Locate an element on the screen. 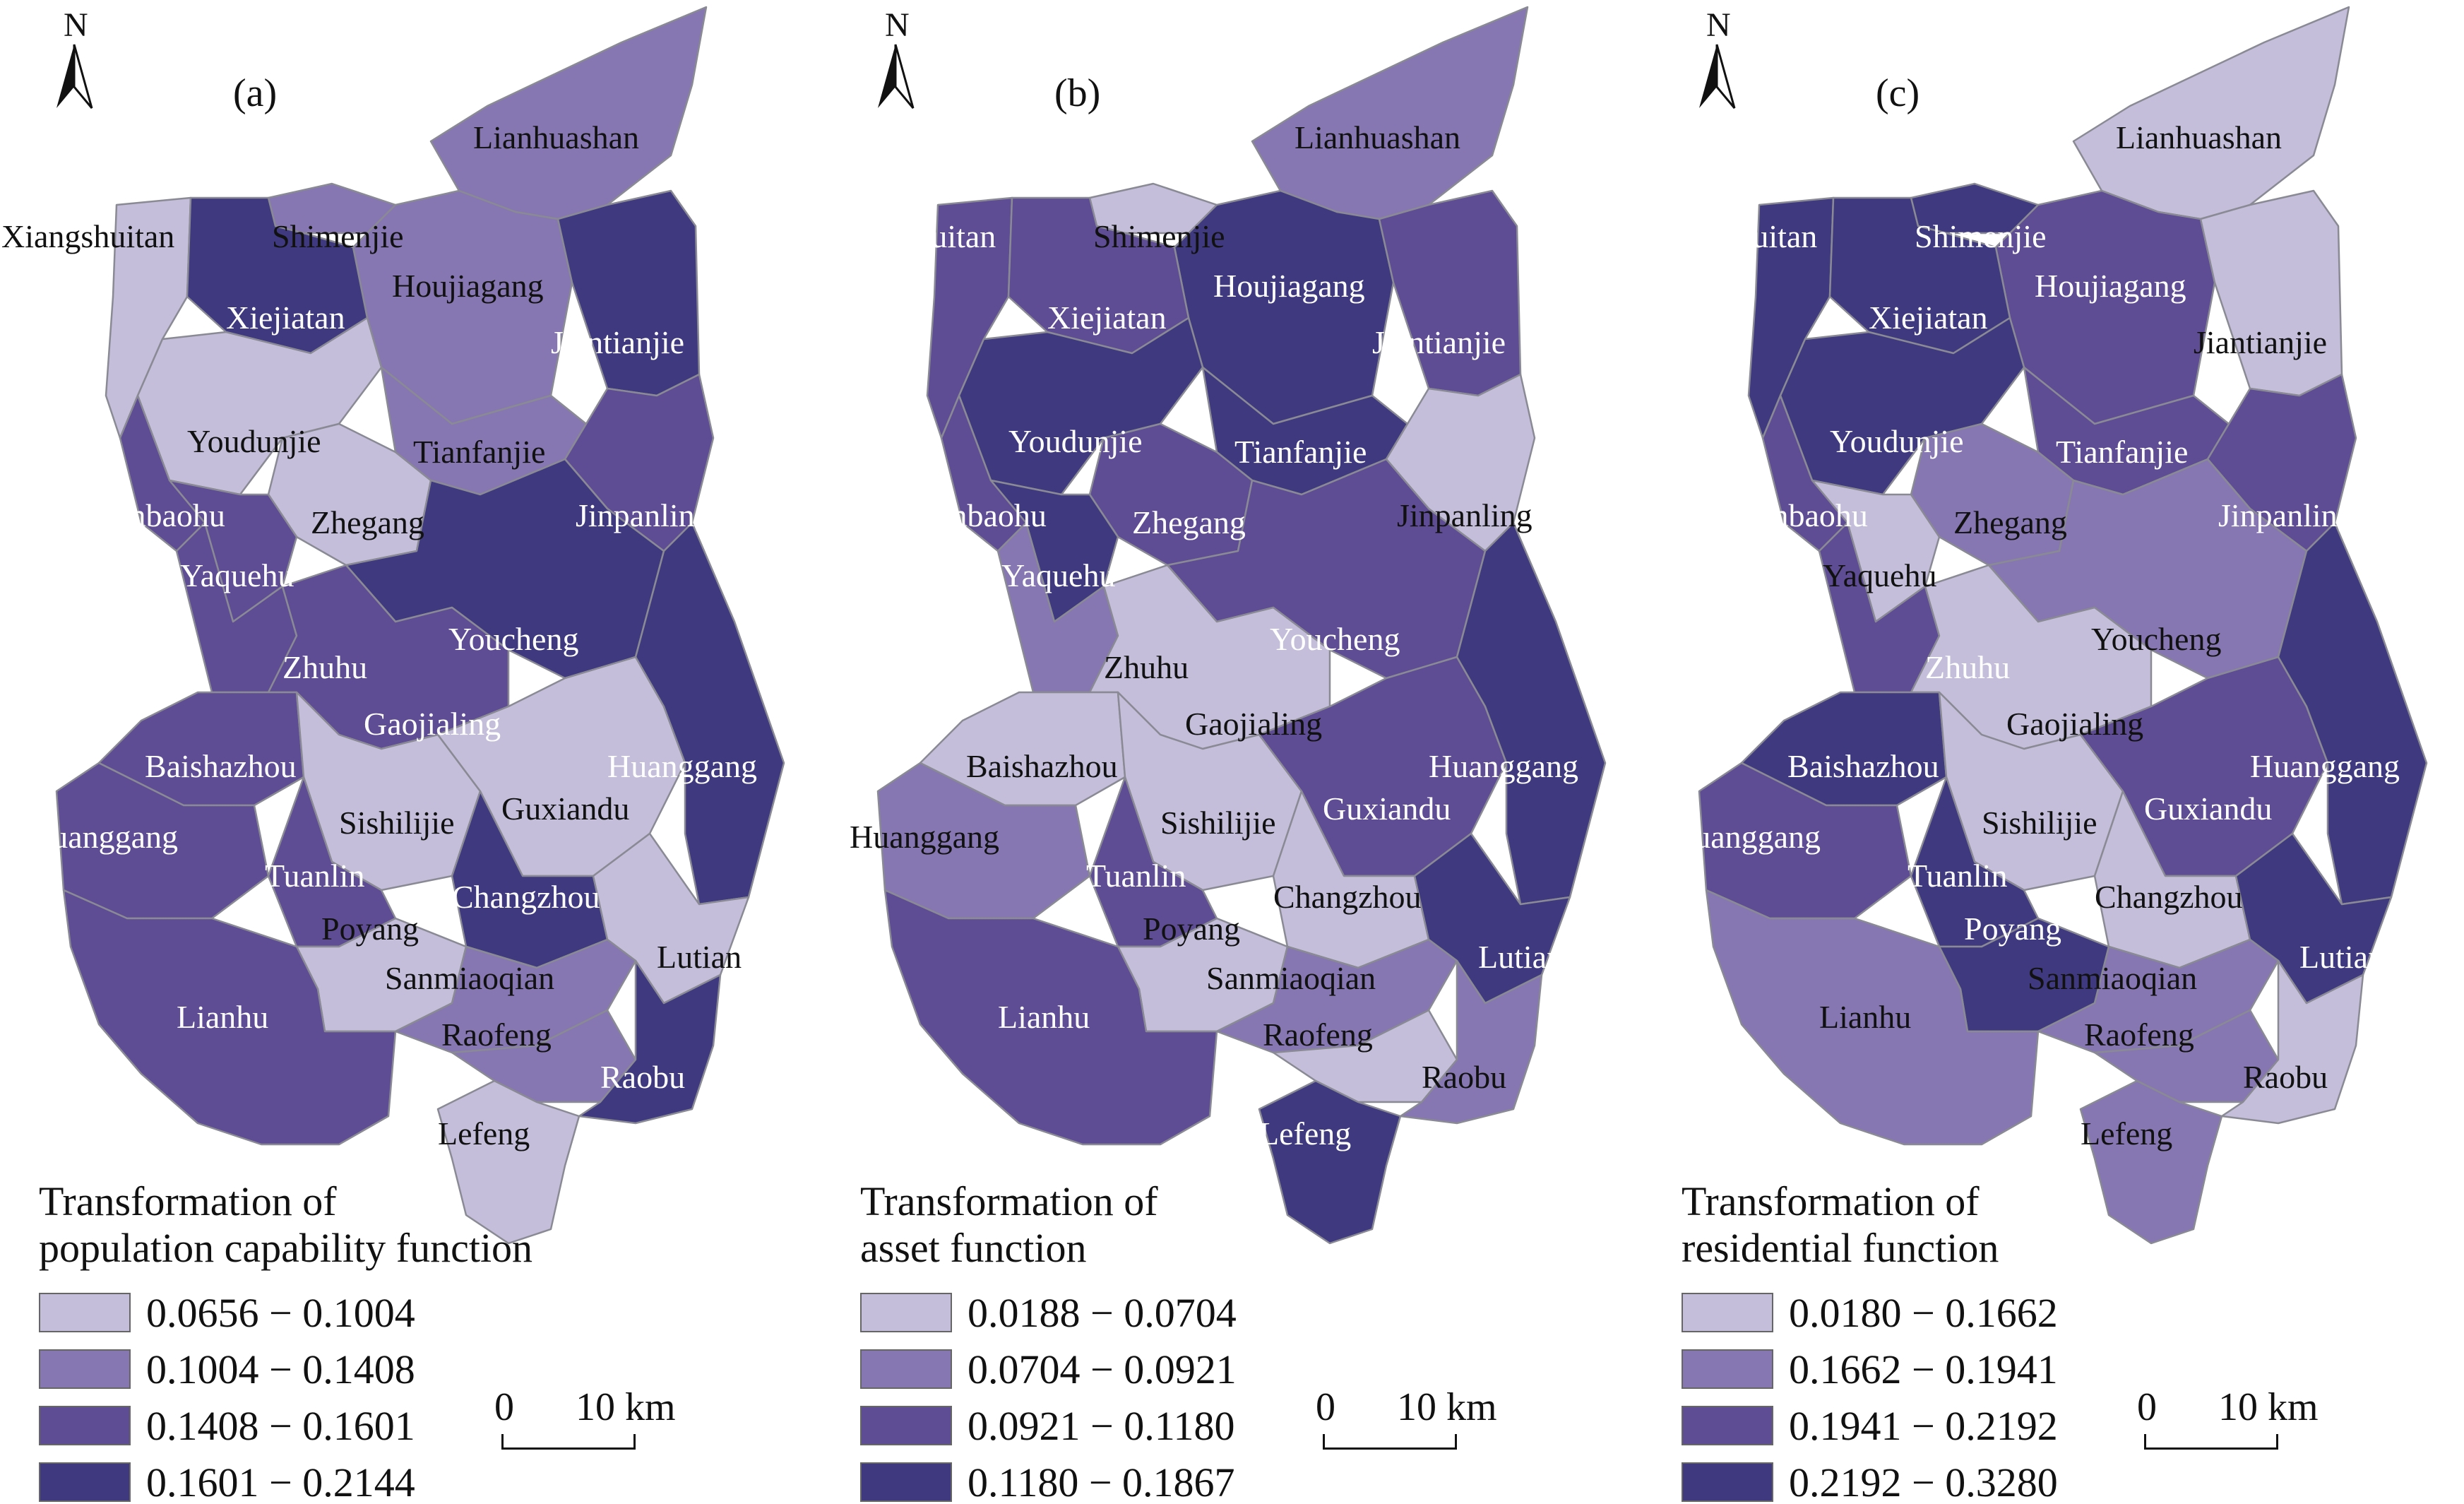 The image size is (2464, 1504). legend-range-label: 0.0921 − 0.1180 is located at coordinates (1102, 1426).